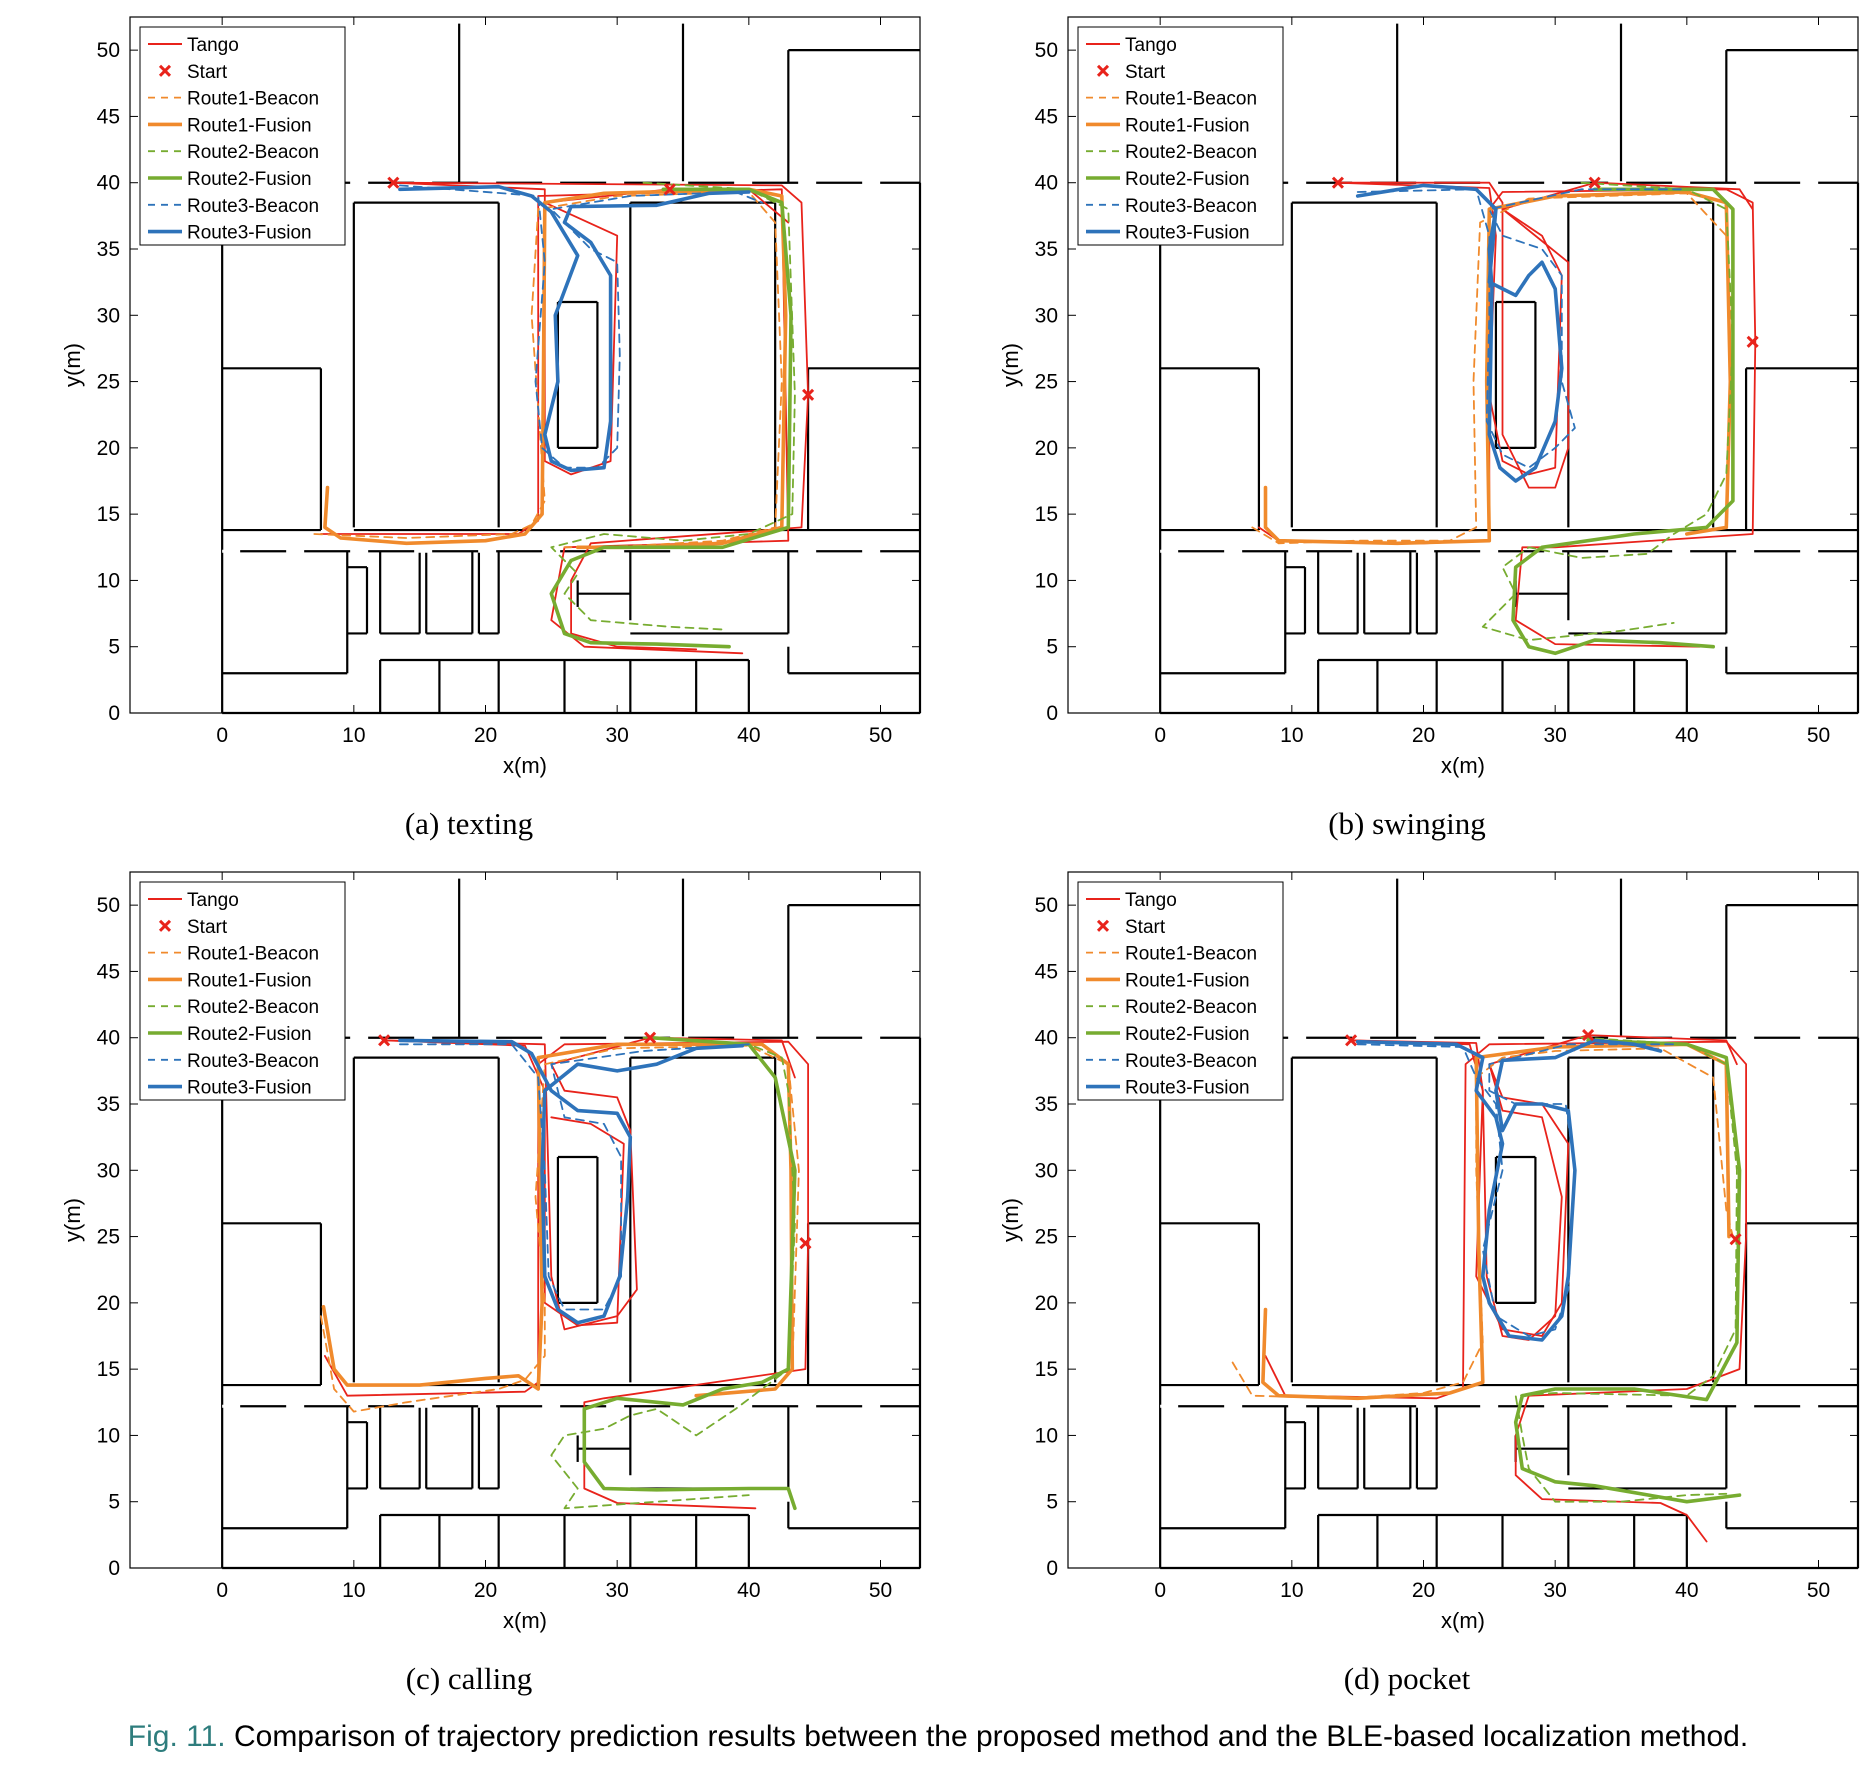 This screenshot has height=1774, width=1876. I want to click on trajectories-b, so click(1505, 416).